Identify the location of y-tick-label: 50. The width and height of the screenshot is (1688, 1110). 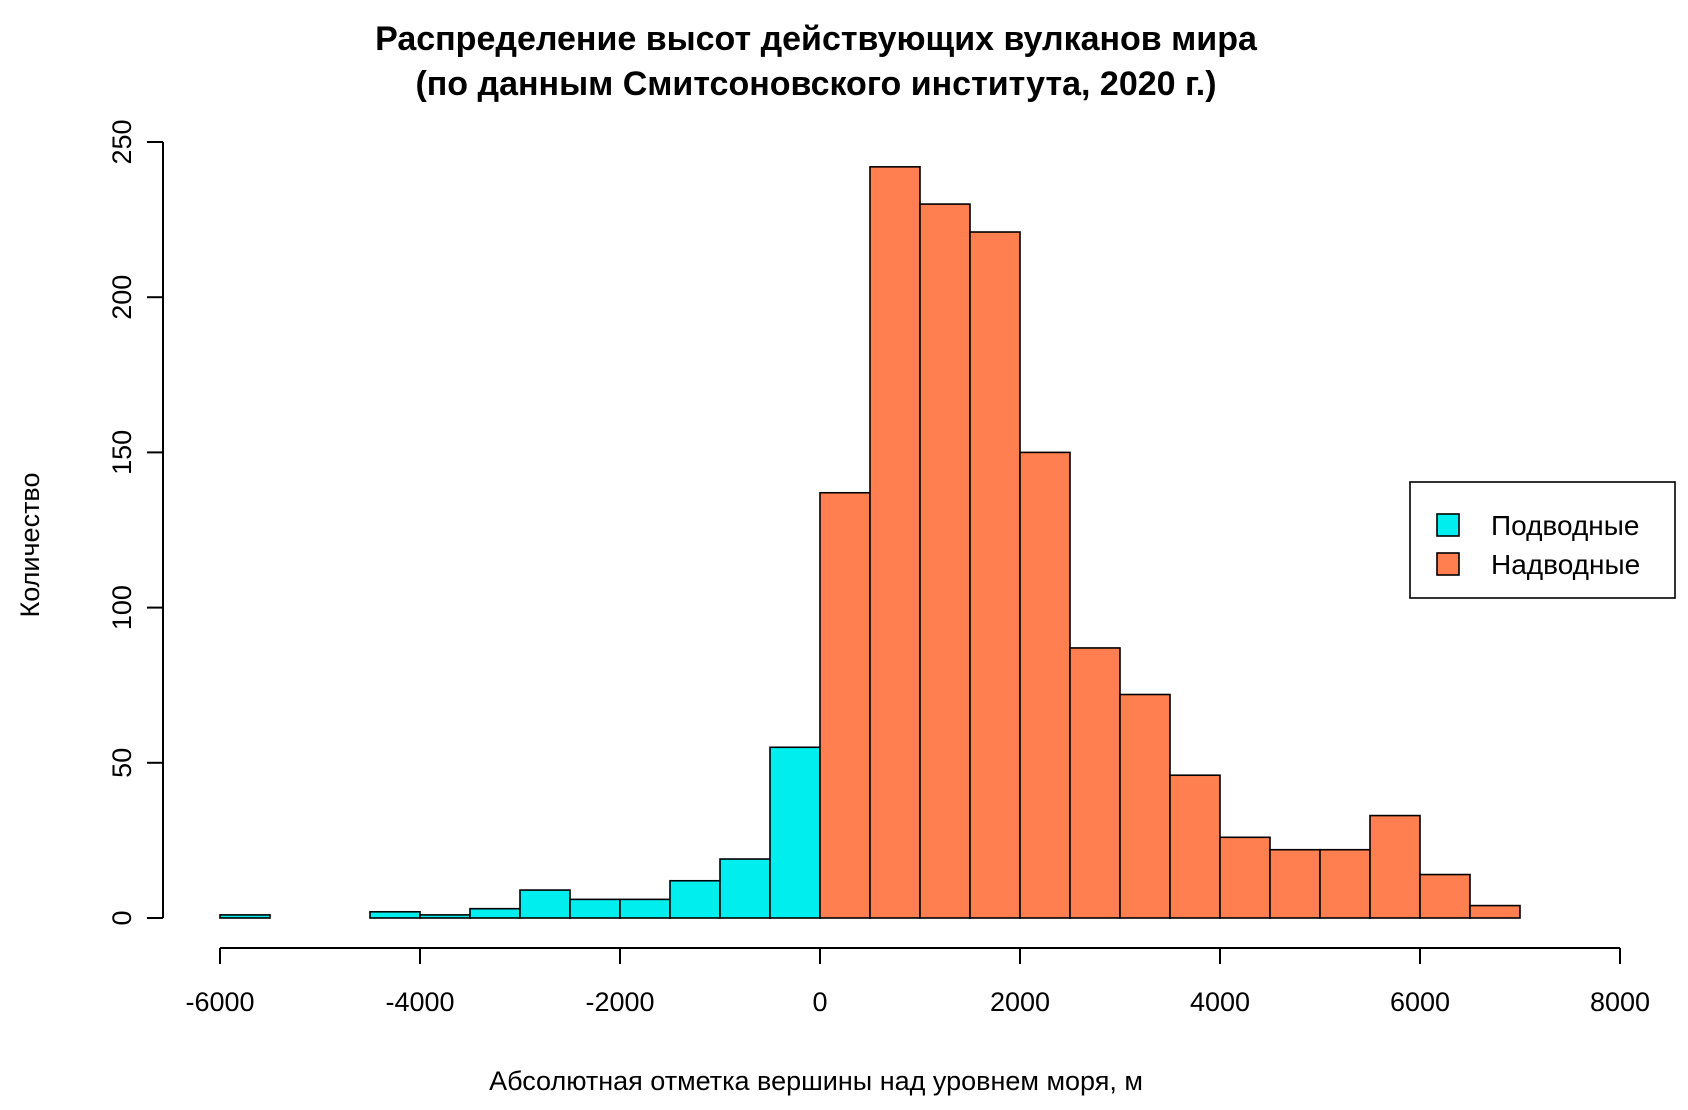
(122, 763).